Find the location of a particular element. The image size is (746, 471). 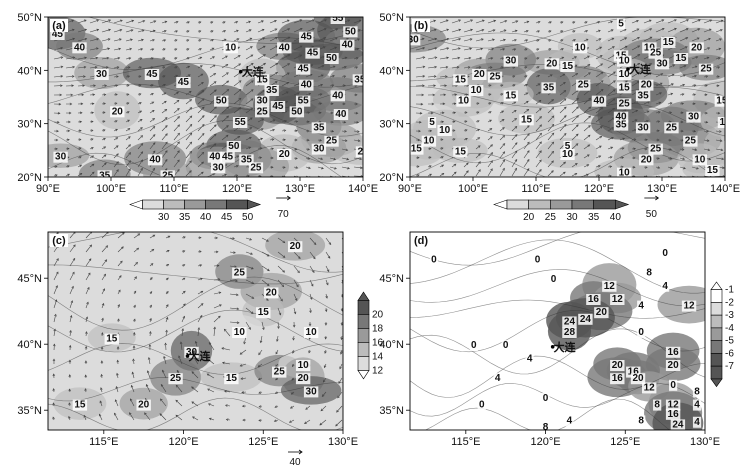

contour-line is located at coordinates (557, 266).